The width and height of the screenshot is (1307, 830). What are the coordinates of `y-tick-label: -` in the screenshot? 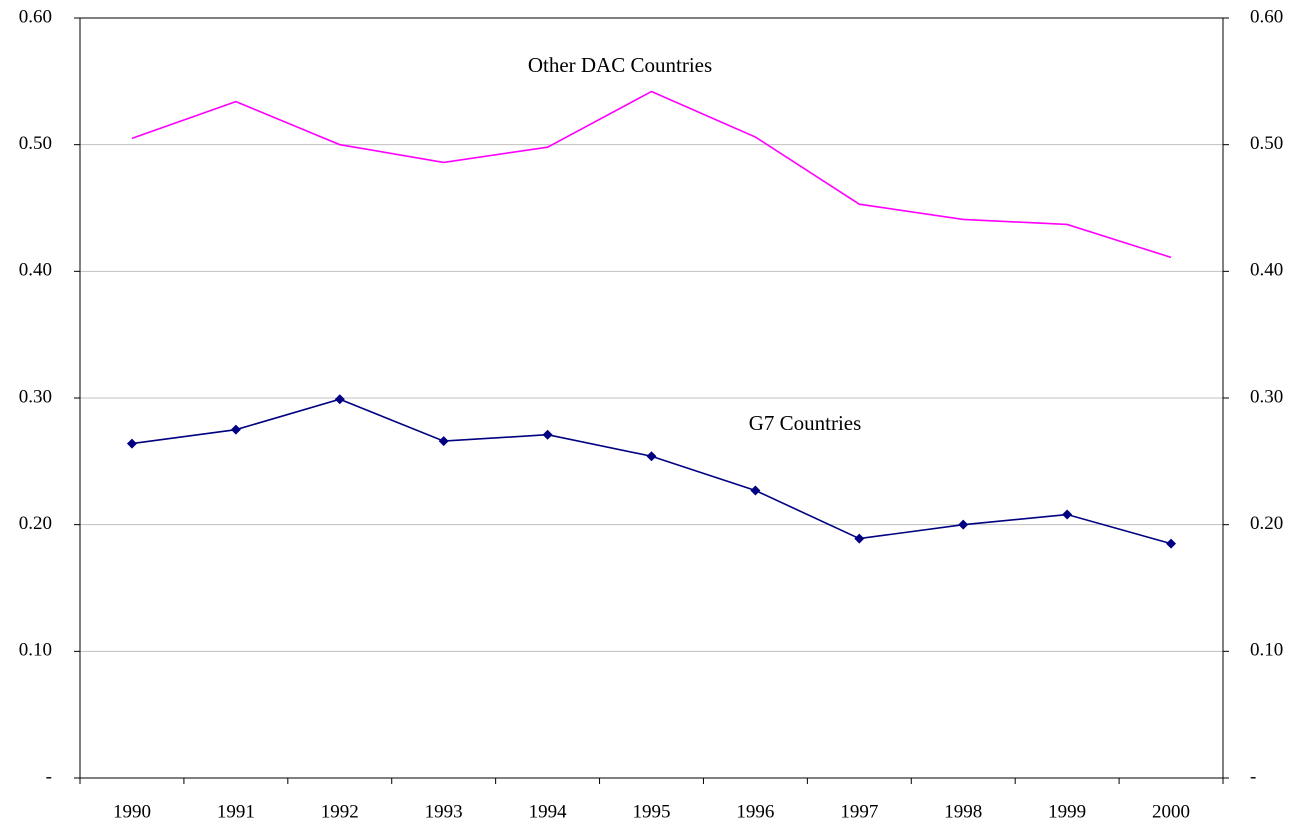 It's located at (49, 776).